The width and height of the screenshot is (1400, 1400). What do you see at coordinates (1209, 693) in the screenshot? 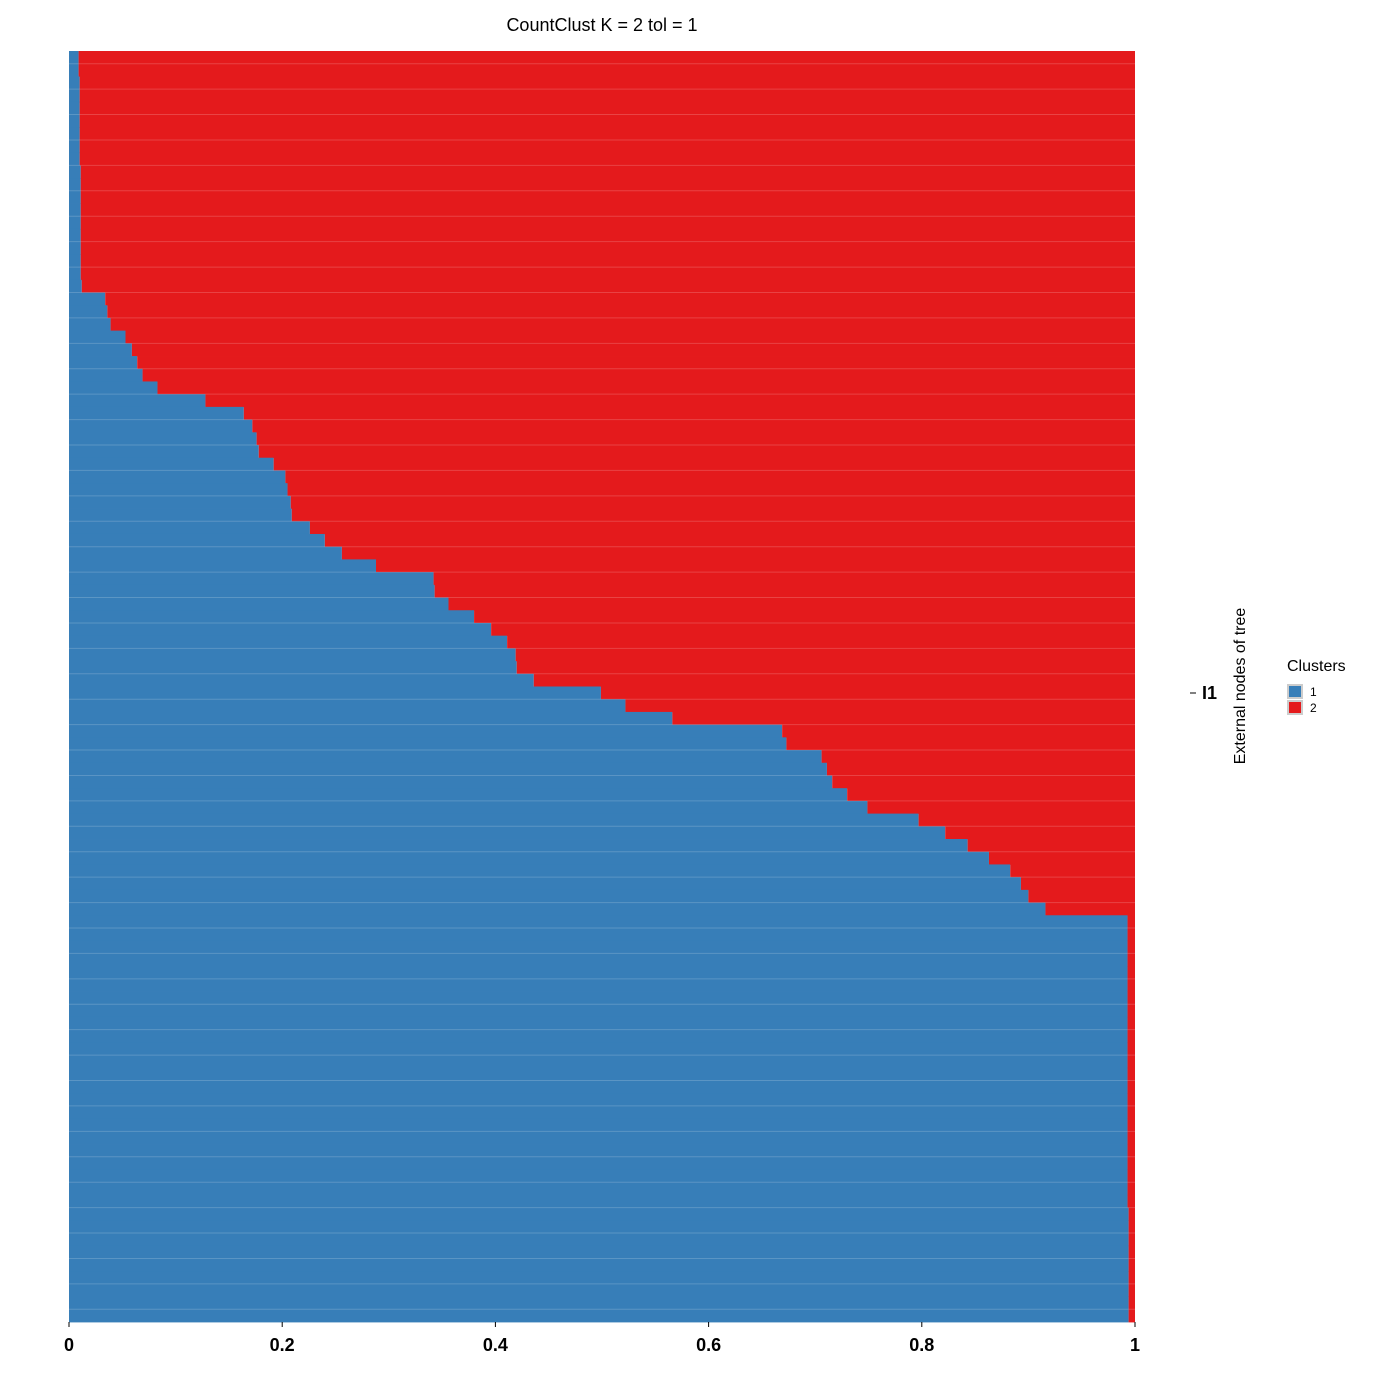
I see `leaf-label: I1` at bounding box center [1209, 693].